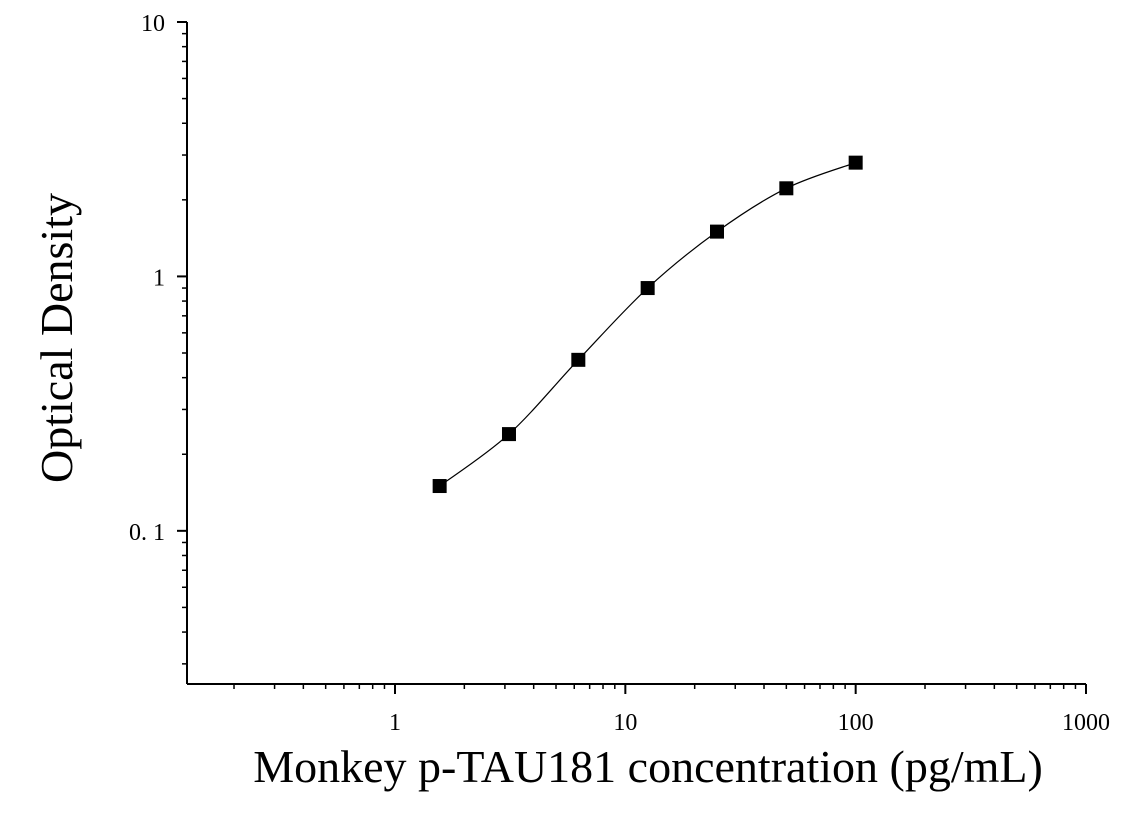 This screenshot has height=816, width=1136. Describe the element at coordinates (153, 24) in the screenshot. I see `y-tick-label: 10` at that location.